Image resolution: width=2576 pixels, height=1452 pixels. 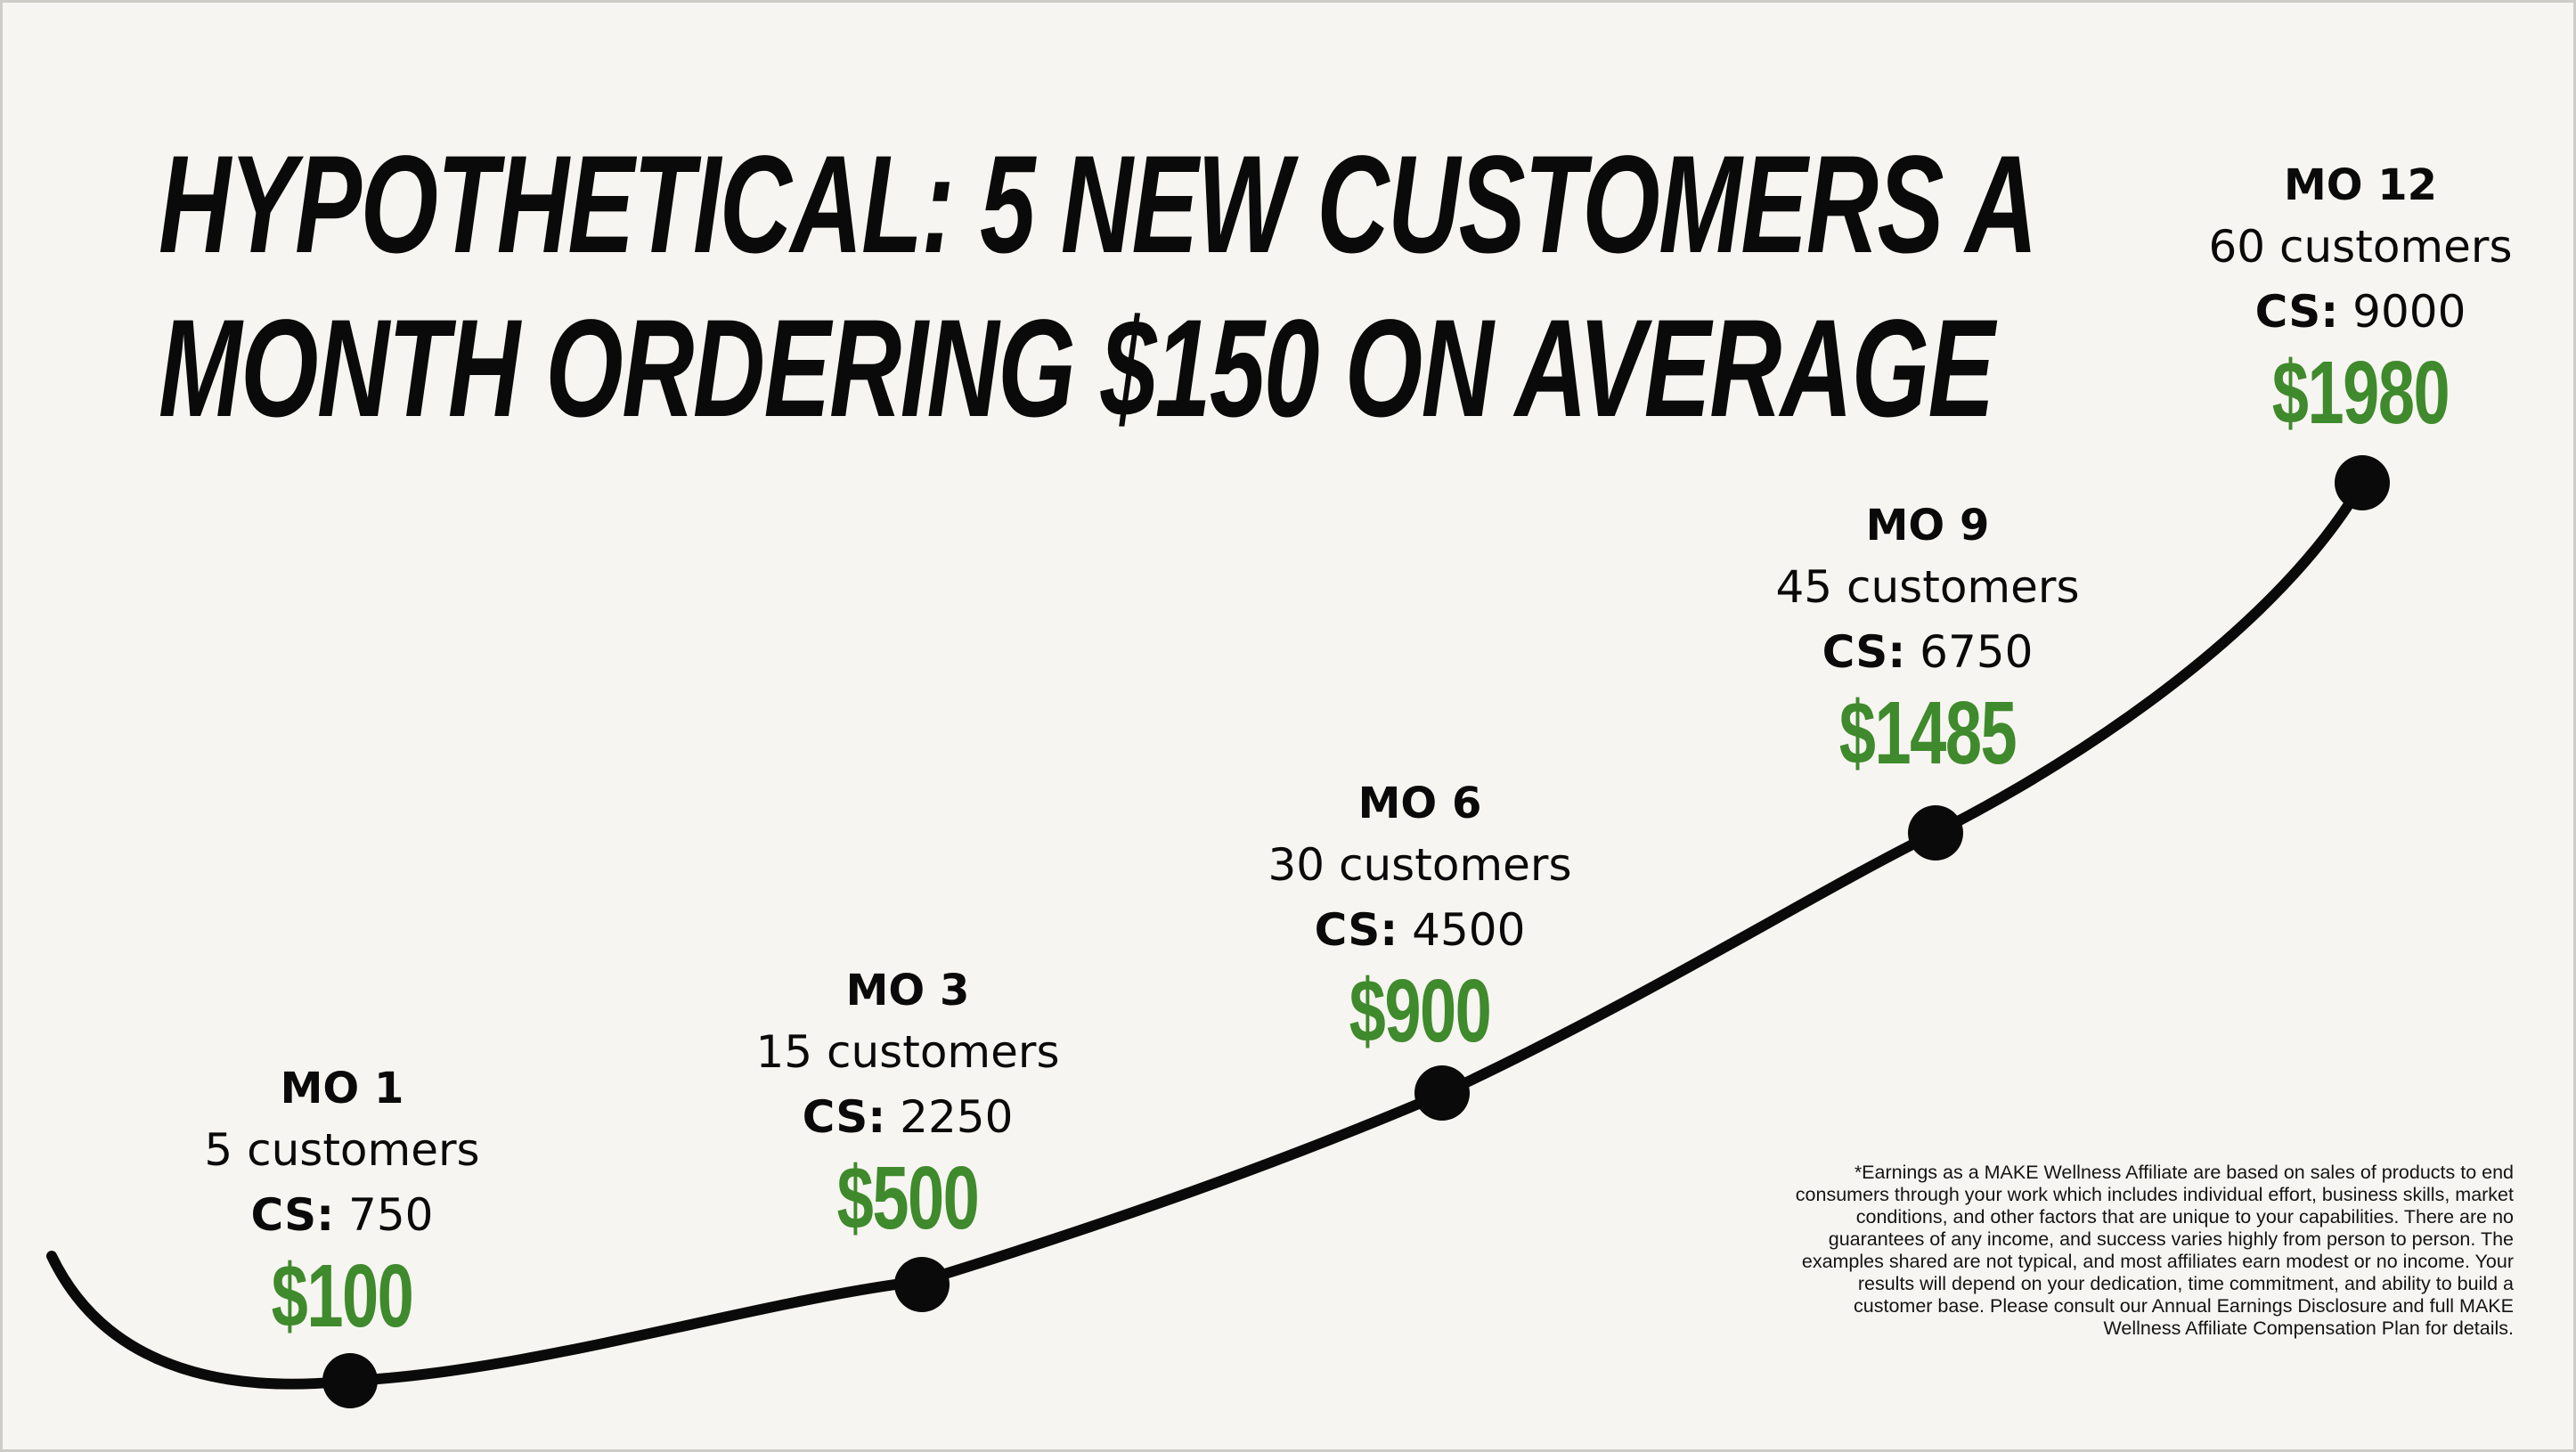 What do you see at coordinates (1419, 803) in the screenshot?
I see `milestone-month: MO 6` at bounding box center [1419, 803].